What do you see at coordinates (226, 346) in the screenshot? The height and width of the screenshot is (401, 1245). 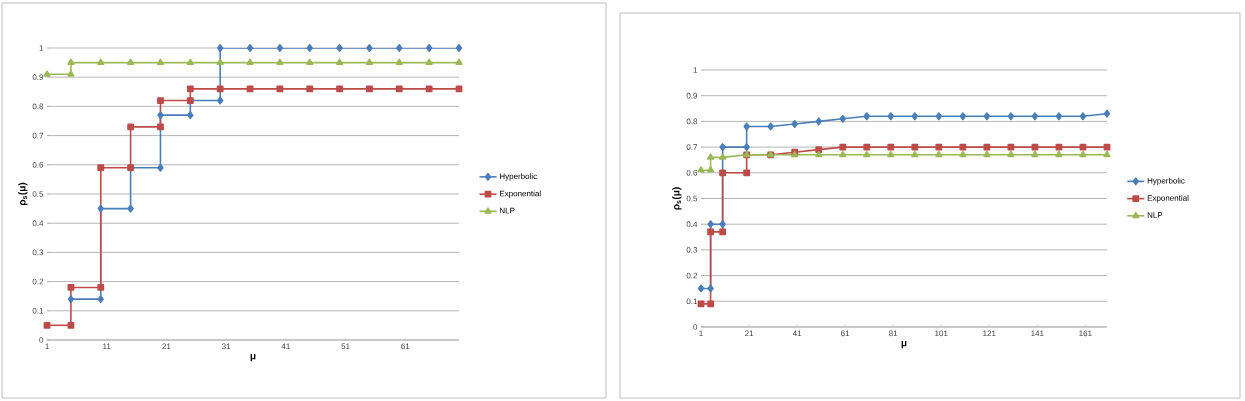 I see `x-tick-label: 31` at bounding box center [226, 346].